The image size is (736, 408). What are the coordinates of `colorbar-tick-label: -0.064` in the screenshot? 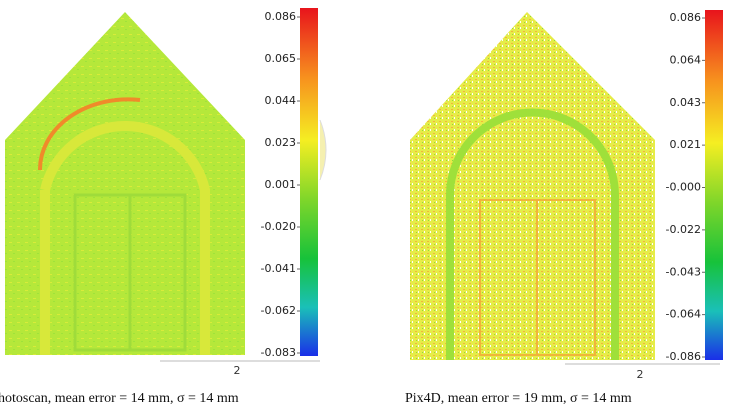 It's located at (683, 314).